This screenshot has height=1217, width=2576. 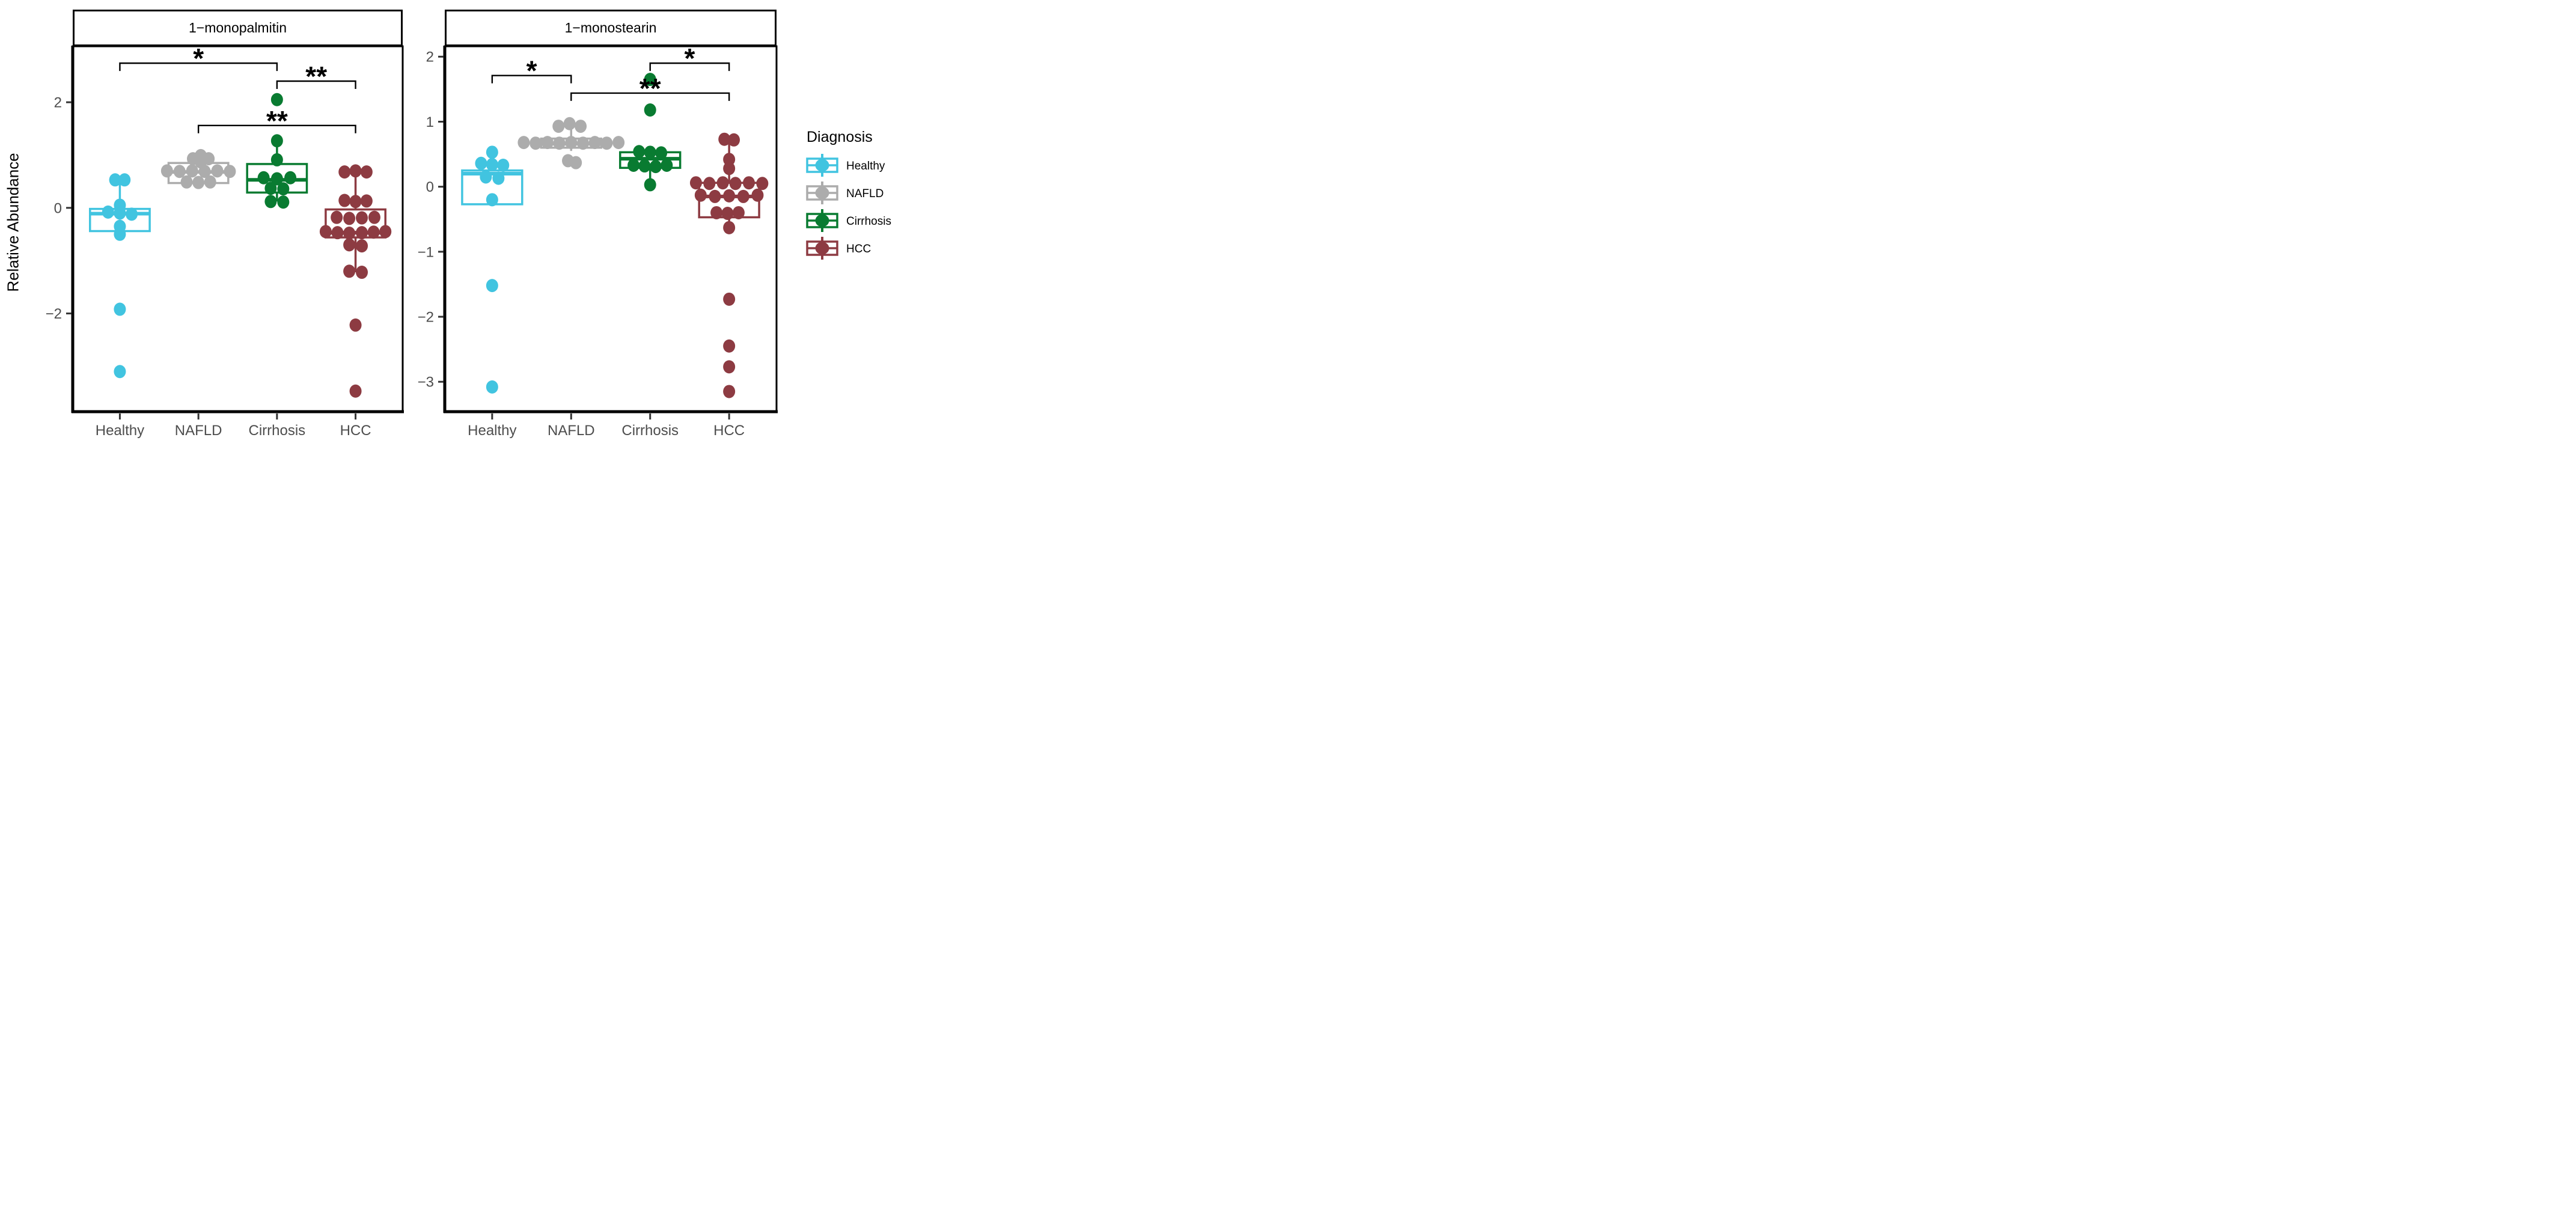 I want to click on y-tick-label: 1, so click(x=430, y=122).